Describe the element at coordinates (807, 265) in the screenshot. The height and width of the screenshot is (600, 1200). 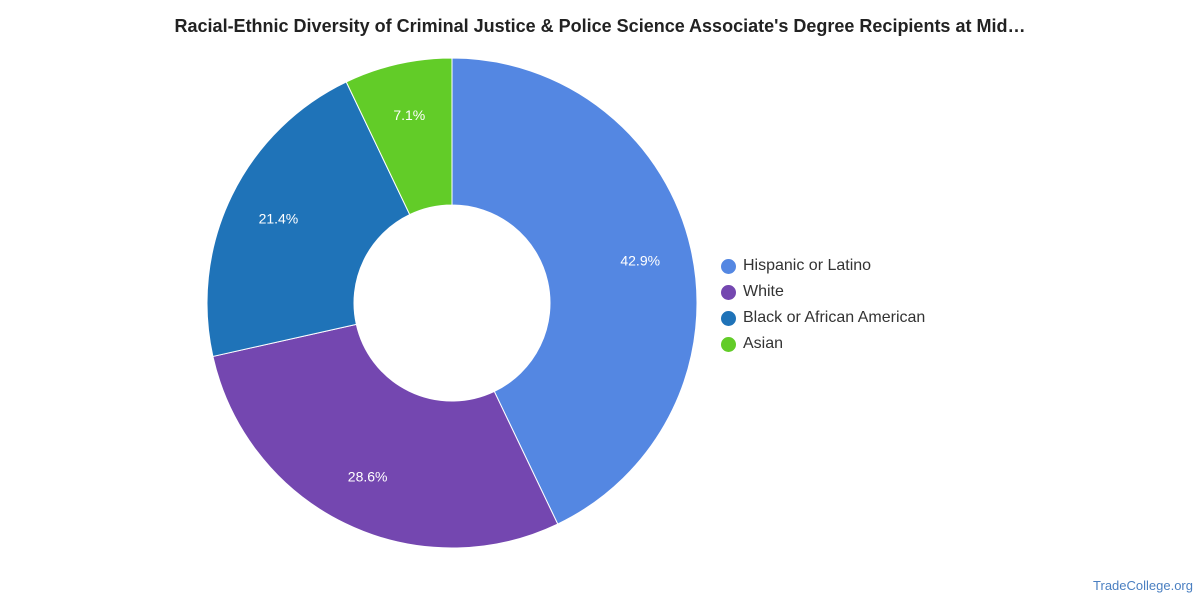
I see `legend-label: Hispanic or Latino` at that location.